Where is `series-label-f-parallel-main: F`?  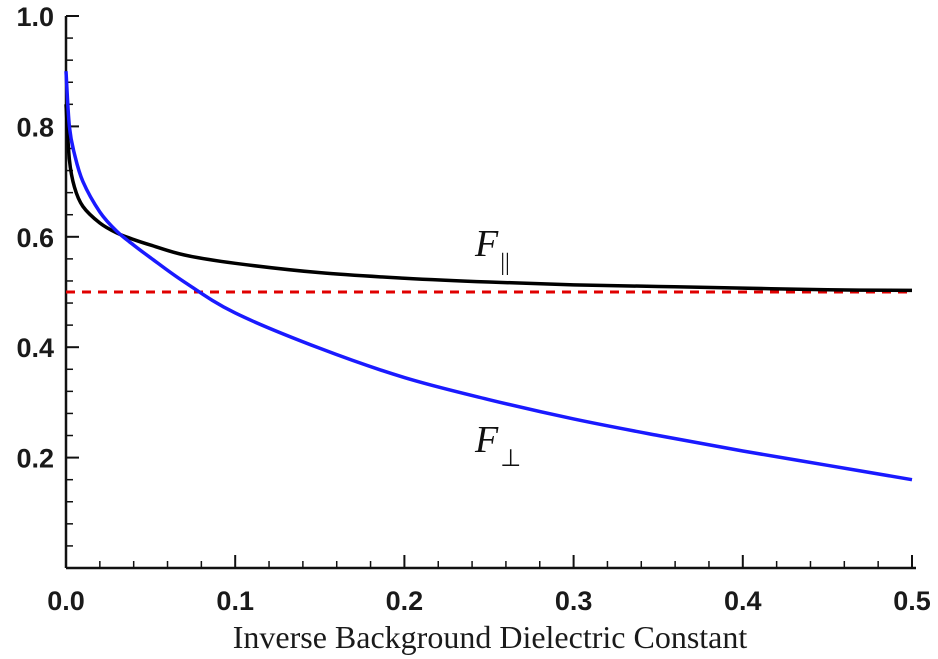
series-label-f-parallel-main: F is located at coordinates (486, 244).